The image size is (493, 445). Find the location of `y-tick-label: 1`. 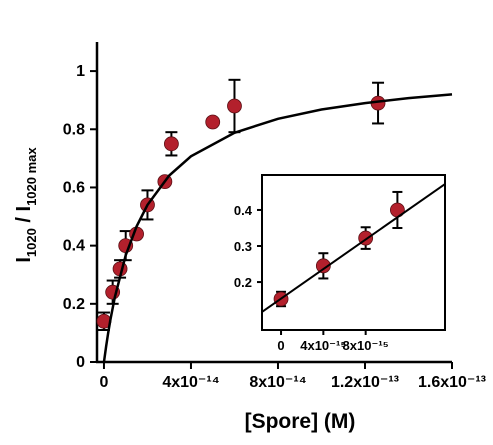

y-tick-label: 1 is located at coordinates (80, 71).